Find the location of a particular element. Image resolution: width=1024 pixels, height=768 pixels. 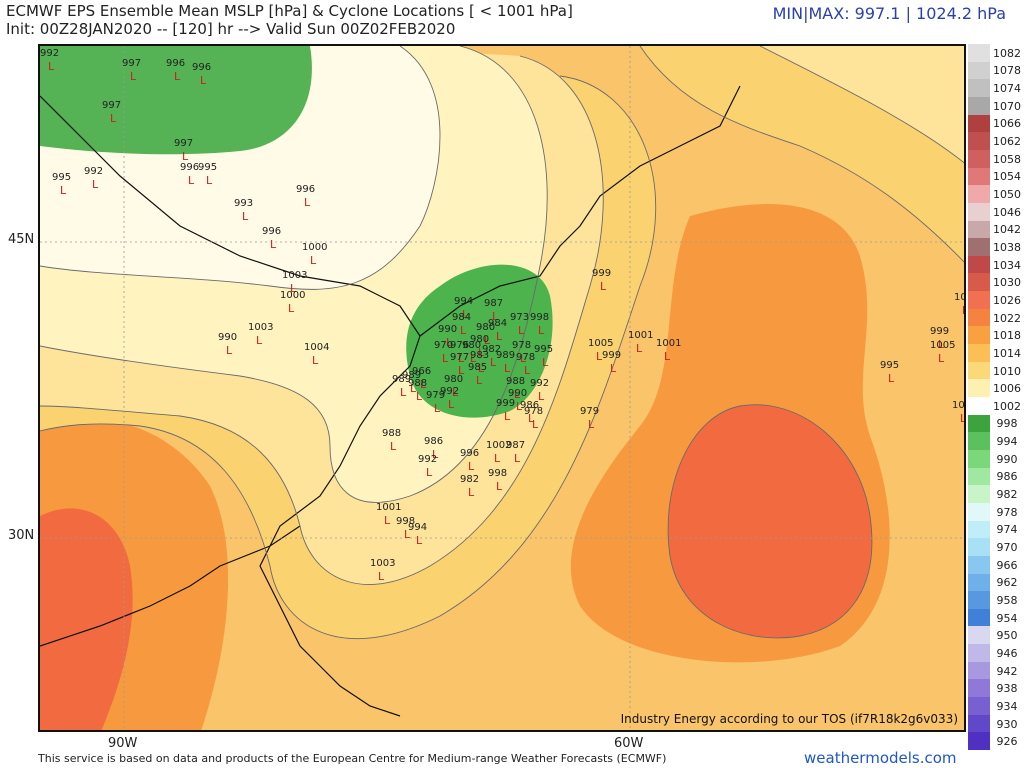

cyclone-pressure-label: 994 is located at coordinates (417, 527).